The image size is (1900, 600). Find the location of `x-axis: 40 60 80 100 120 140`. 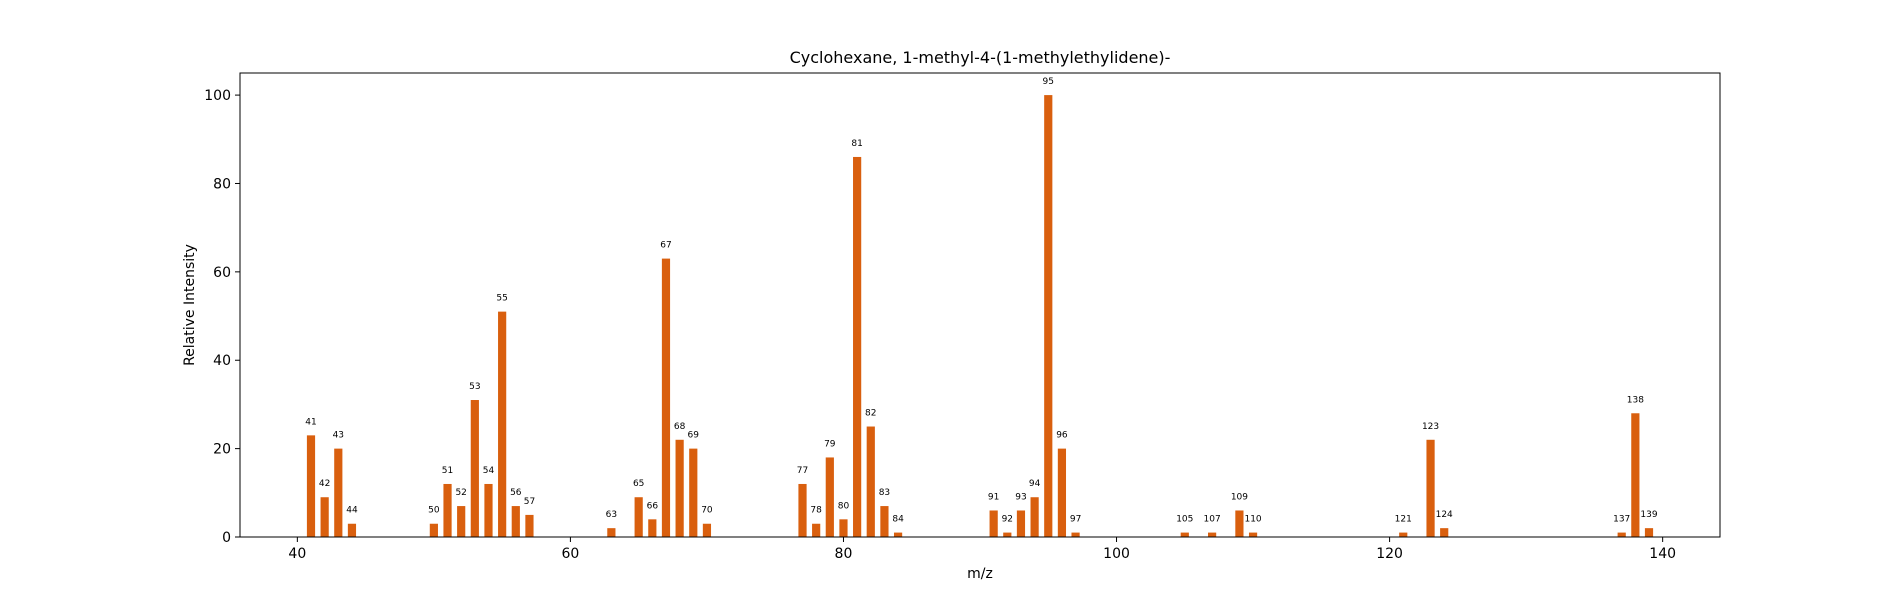

x-axis: 40 60 80 100 120 140 is located at coordinates (982, 549).